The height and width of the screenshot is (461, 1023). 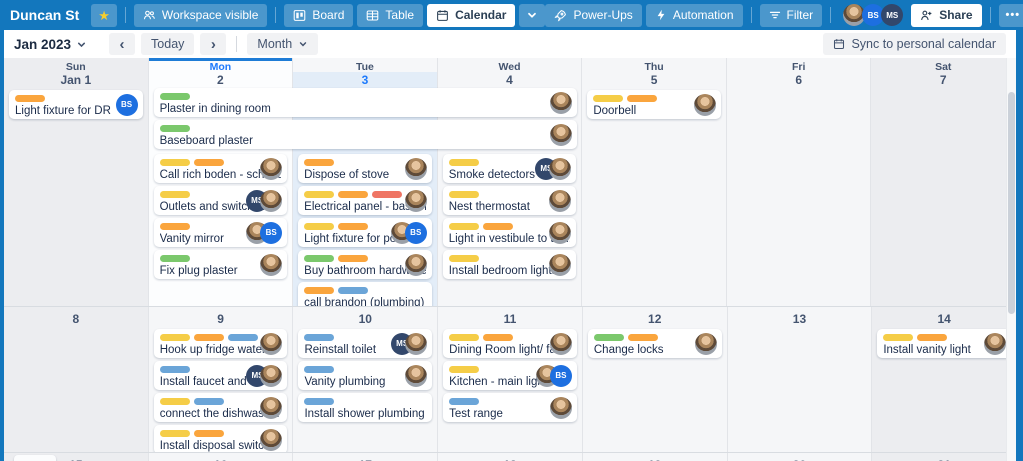 I want to click on calendar-card: Plaster in dining room, so click(x=365, y=102).